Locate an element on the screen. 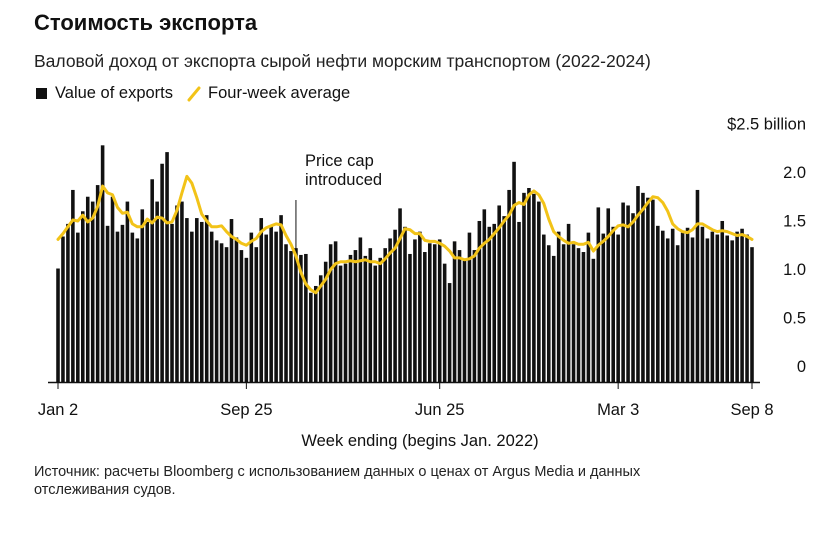 This screenshot has height=534, width=832. y-tick-label: 0.5 is located at coordinates (794, 319).